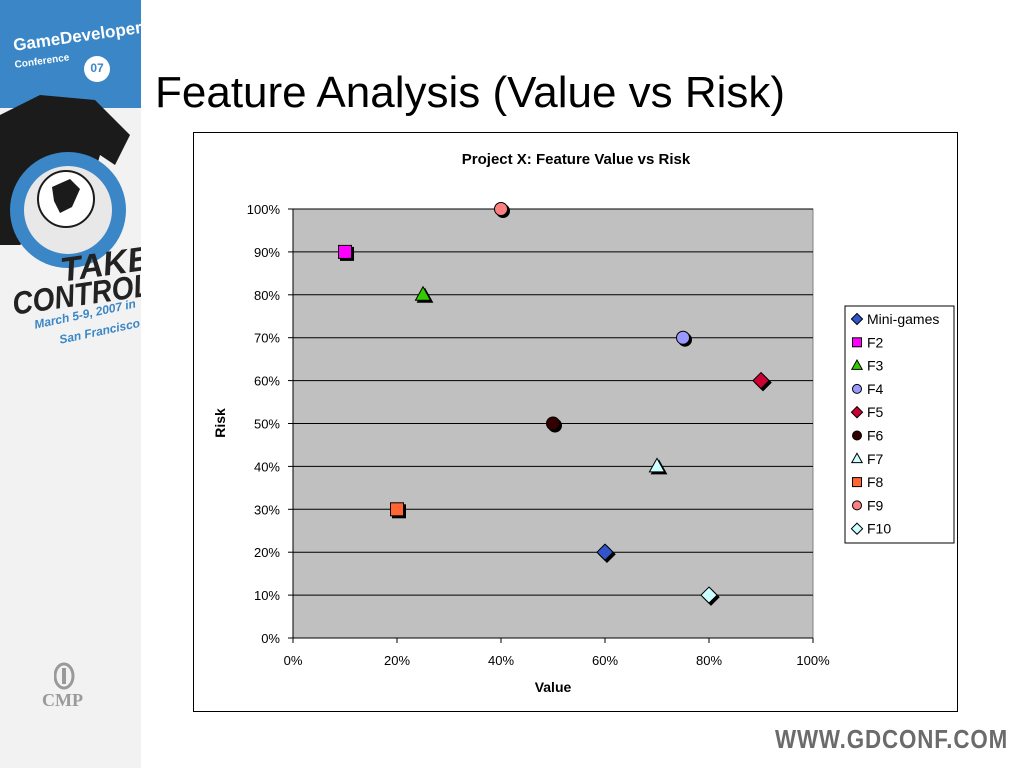 This screenshot has height=768, width=1024. I want to click on y-tick-label: 40%, so click(267, 466).